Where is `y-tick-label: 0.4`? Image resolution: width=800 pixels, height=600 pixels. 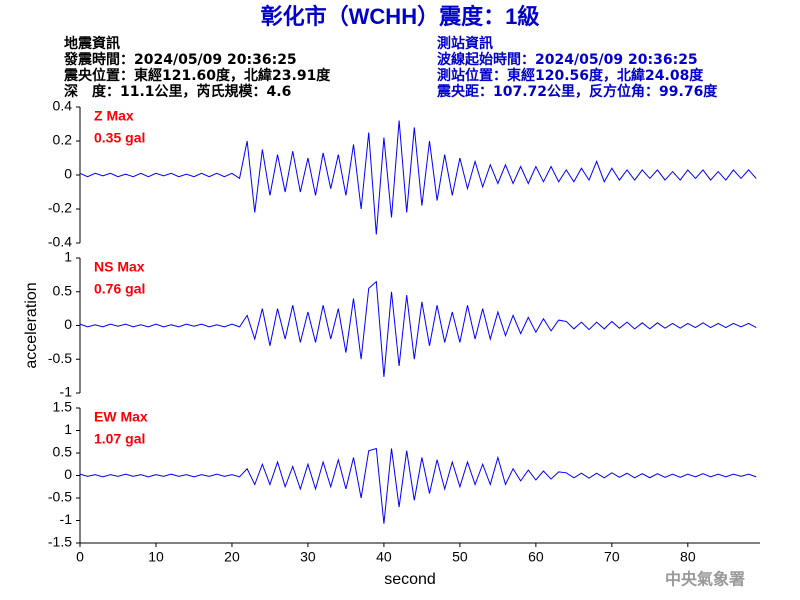
y-tick-label: 0.4 is located at coordinates (63, 106).